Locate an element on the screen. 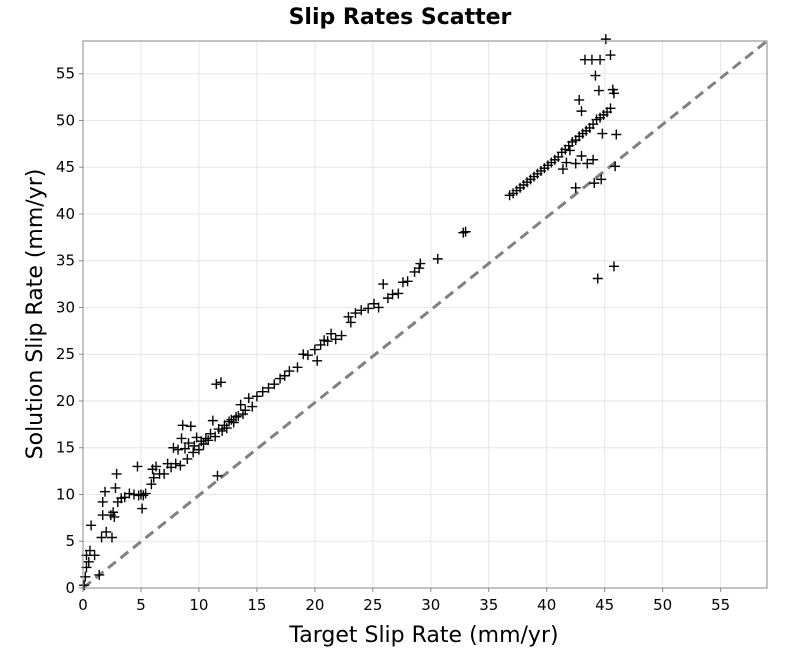  x-tick-label: 40 is located at coordinates (546, 605).